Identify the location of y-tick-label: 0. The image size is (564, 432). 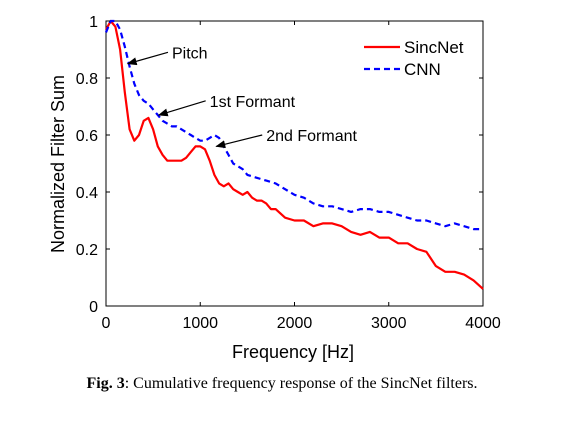
(93, 307).